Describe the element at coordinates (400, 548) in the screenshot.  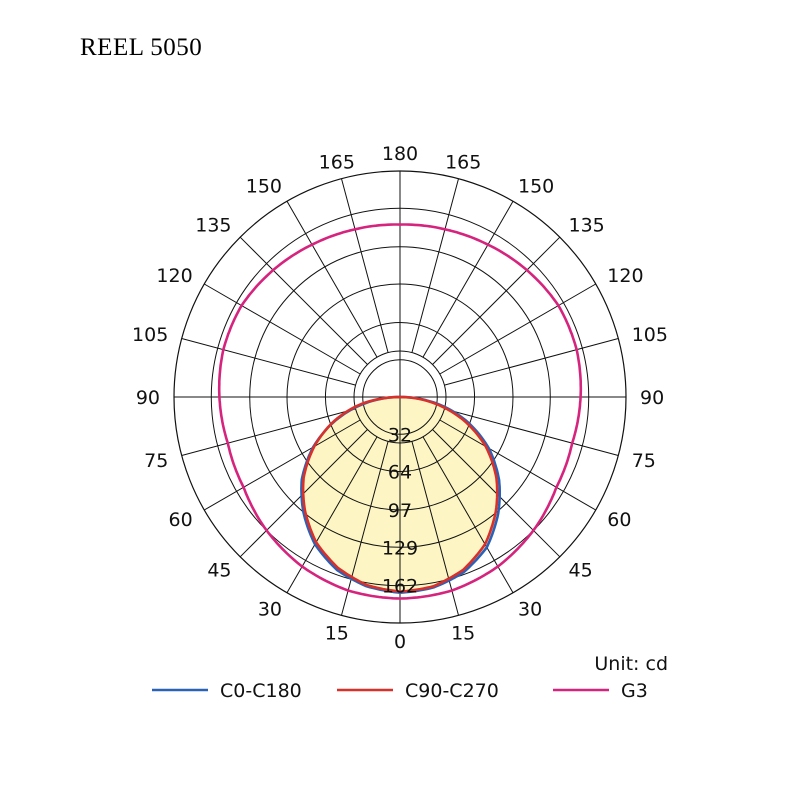
I see `ring-value-label: 129` at that location.